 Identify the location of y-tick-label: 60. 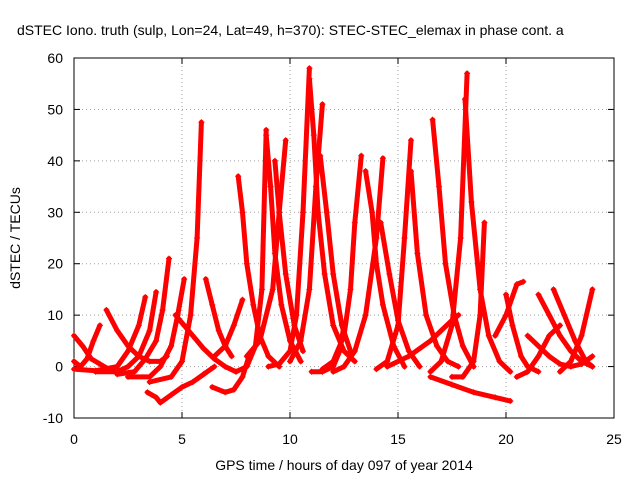
(55, 58).